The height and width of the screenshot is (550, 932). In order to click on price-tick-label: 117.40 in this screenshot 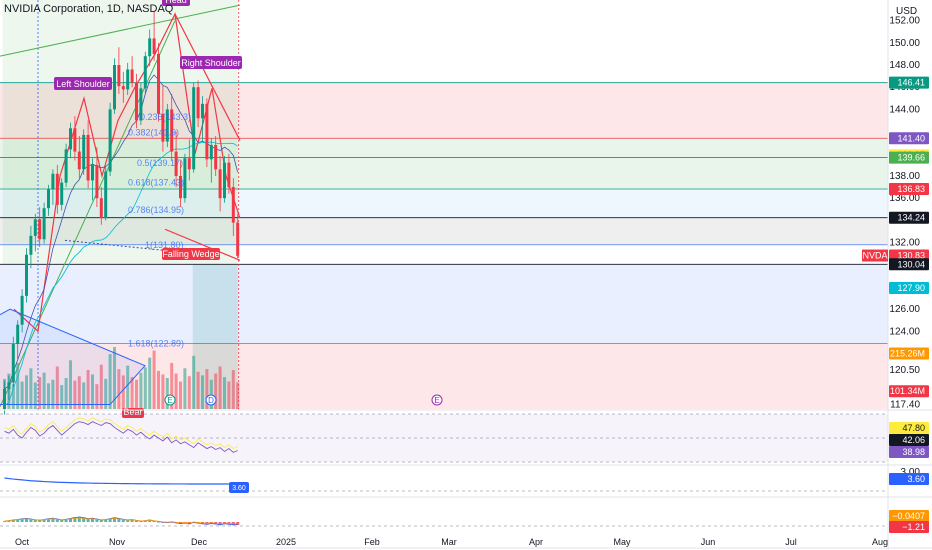, I will do `click(905, 405)`.